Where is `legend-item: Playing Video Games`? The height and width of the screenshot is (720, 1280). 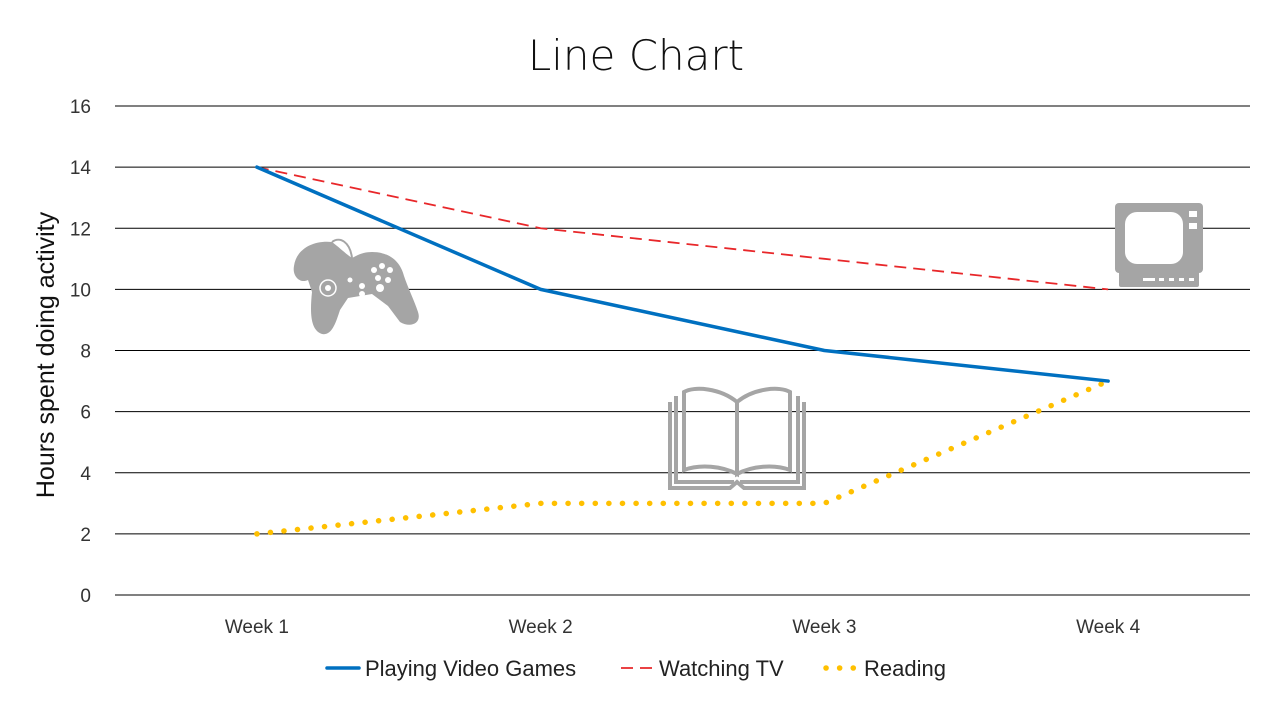
legend-item: Playing Video Games is located at coordinates (450, 668).